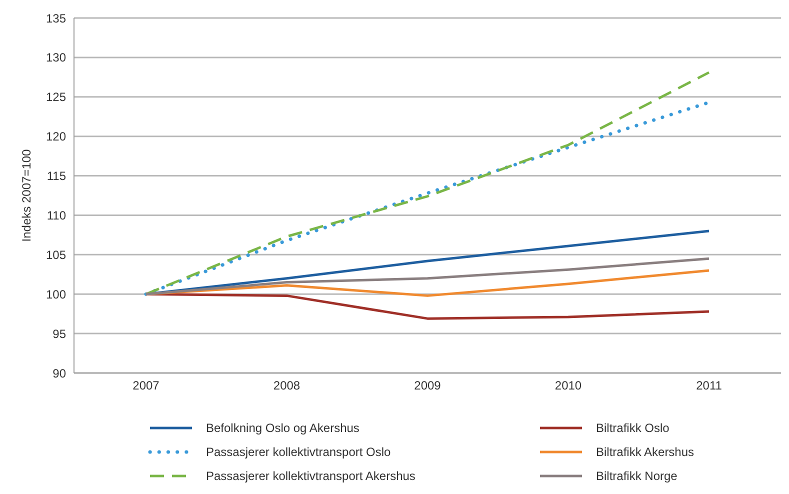 The width and height of the screenshot is (789, 494). I want to click on y-tick-label: 130, so click(56, 57).